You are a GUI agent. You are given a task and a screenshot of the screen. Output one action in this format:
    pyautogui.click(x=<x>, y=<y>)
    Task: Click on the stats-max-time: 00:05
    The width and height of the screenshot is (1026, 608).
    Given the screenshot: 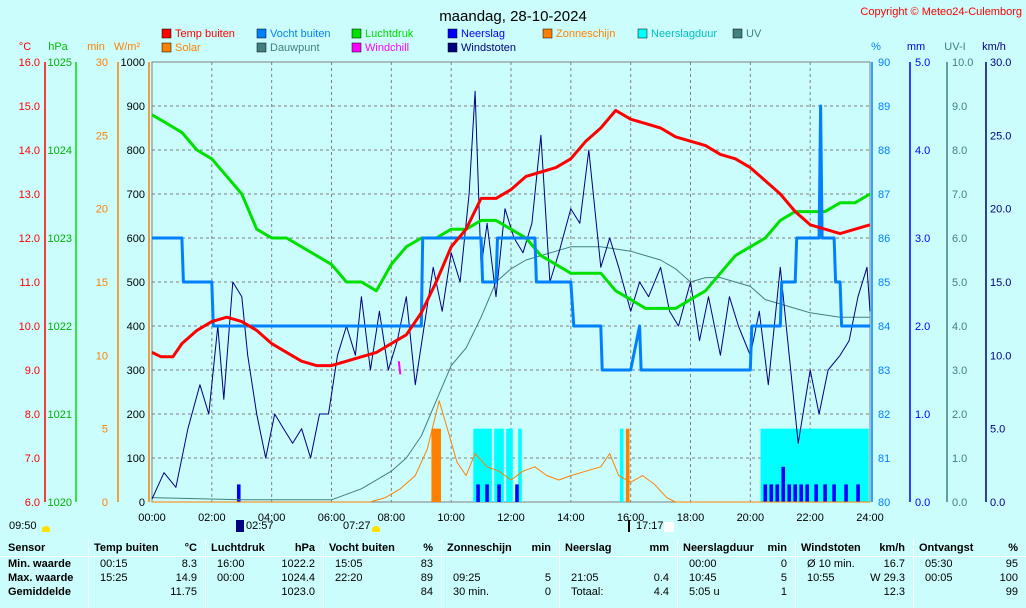 What is the action you would take?
    pyautogui.click(x=939, y=578)
    